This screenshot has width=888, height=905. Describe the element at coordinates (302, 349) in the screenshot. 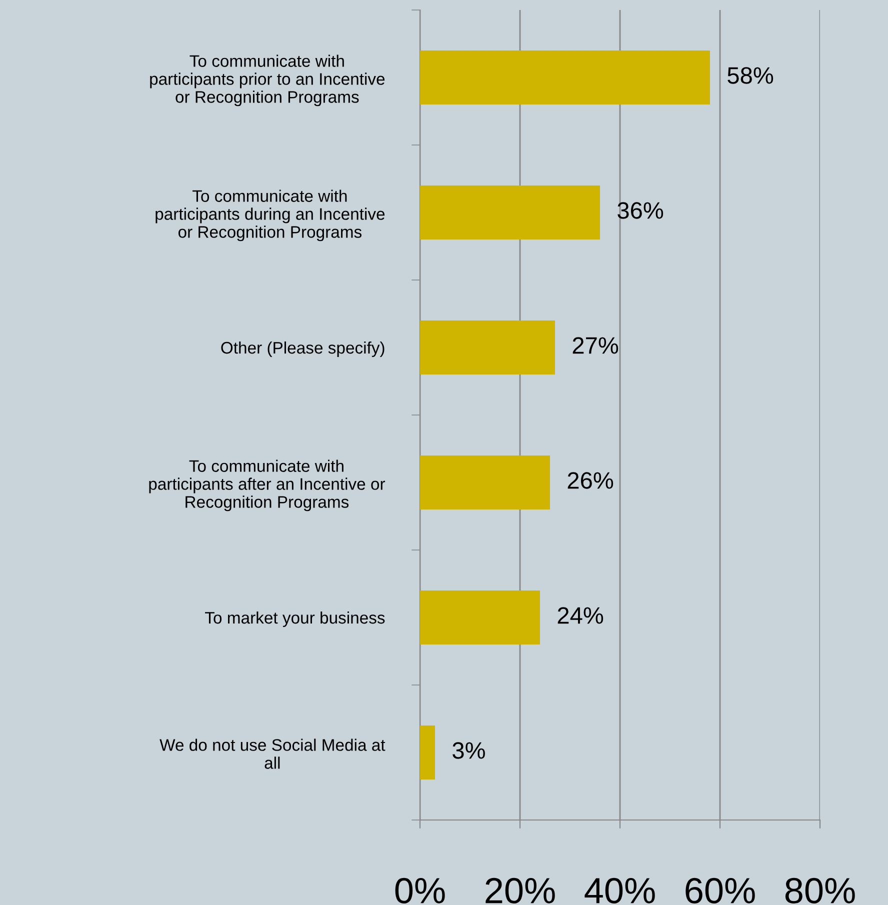

I see `y-tick-label: Other (Please specify)` at that location.